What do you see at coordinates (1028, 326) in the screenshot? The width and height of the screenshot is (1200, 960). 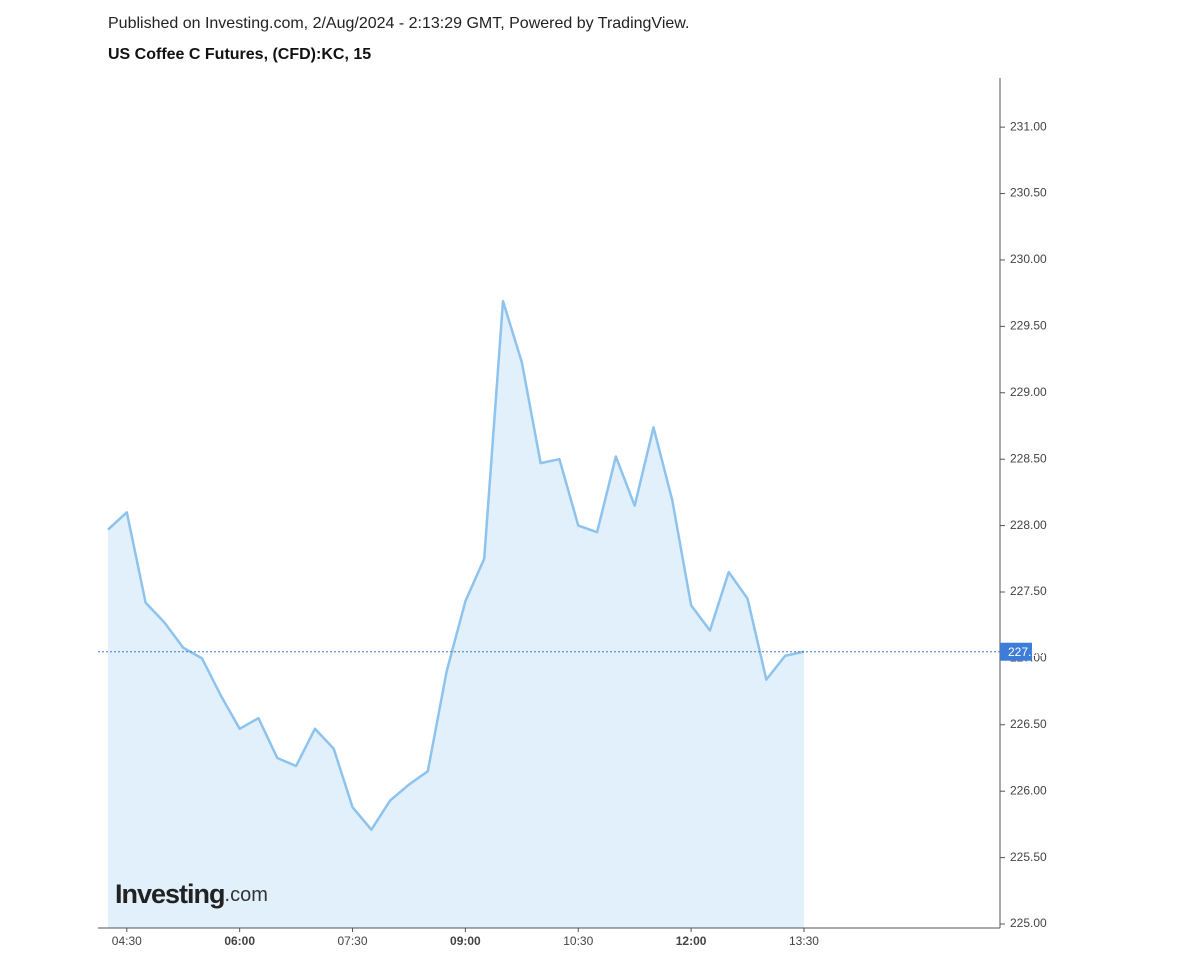 I see `y-tick-label: 229.50` at bounding box center [1028, 326].